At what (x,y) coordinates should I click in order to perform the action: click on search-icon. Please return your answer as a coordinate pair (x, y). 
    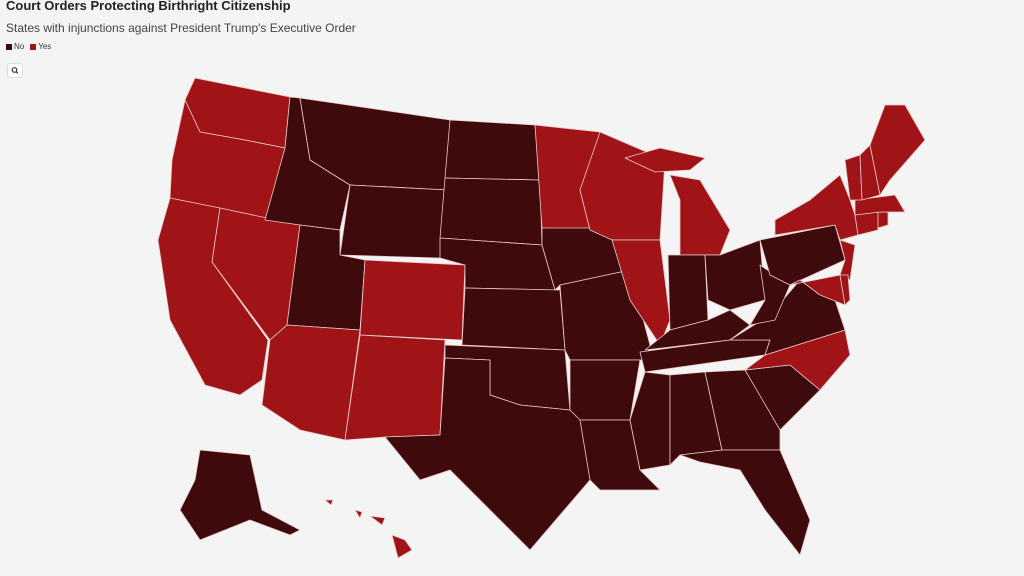
    Looking at the image, I should click on (15, 70).